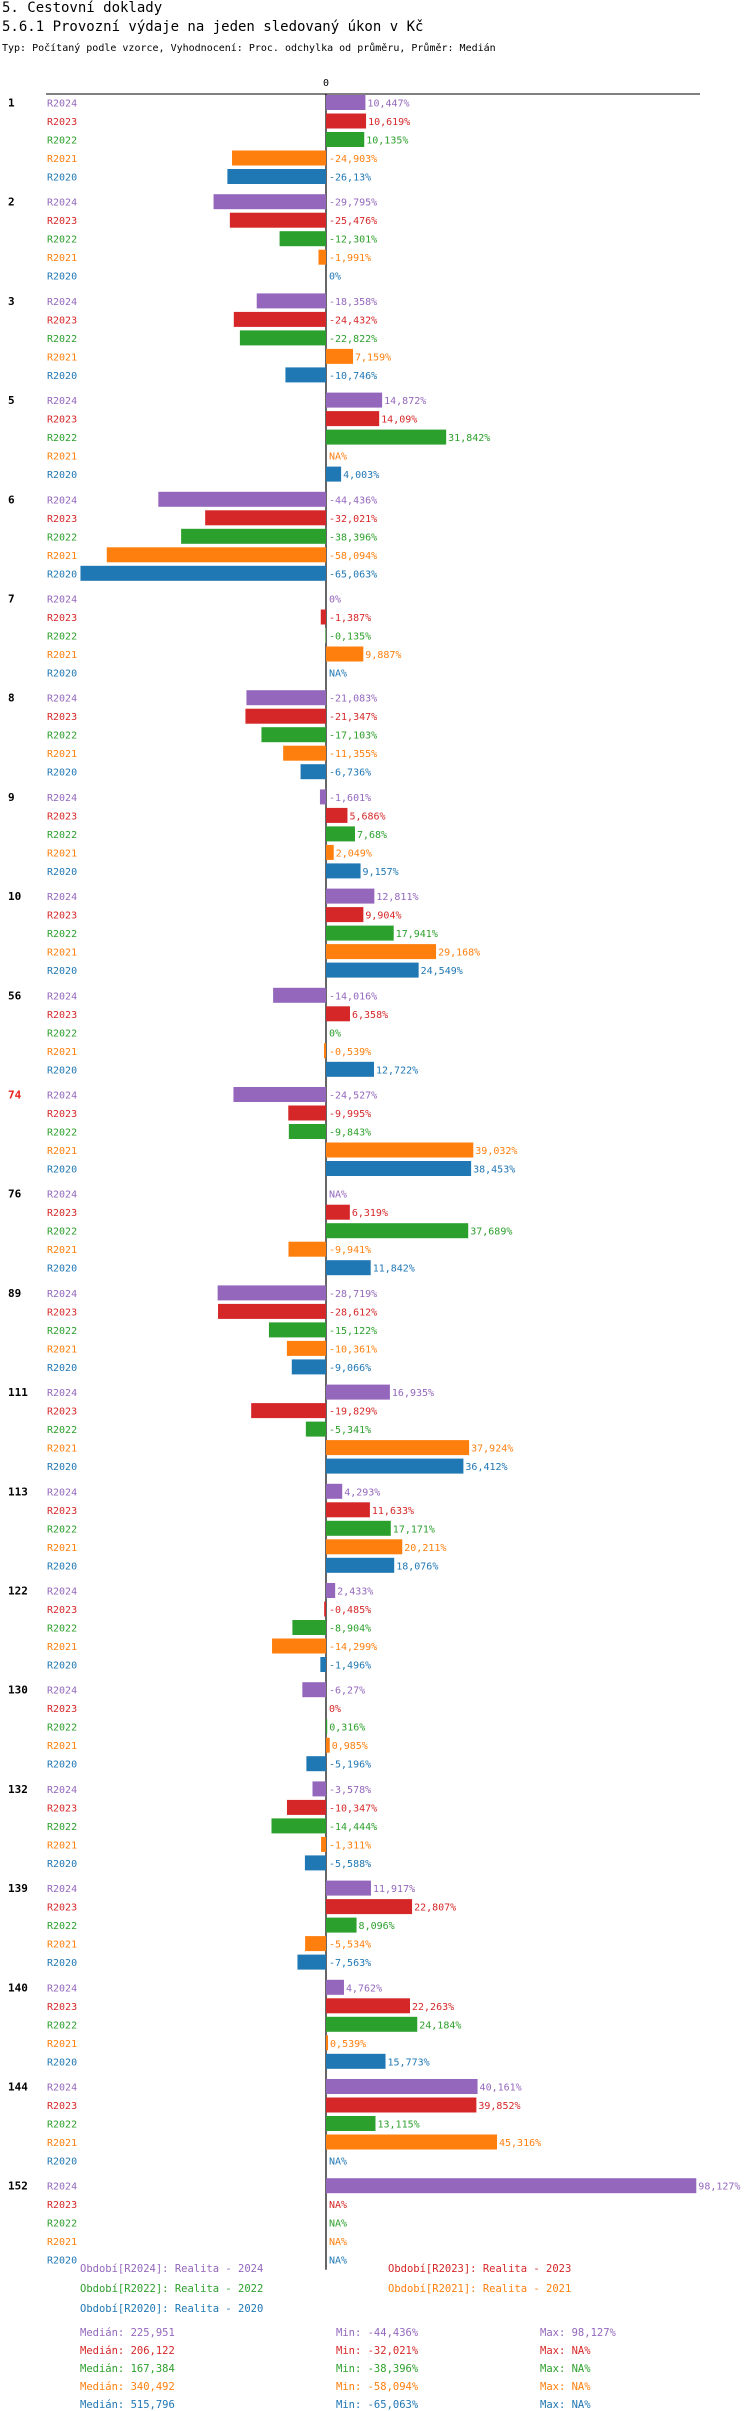 This screenshot has height=2411, width=750. I want to click on value-label: -8,904%, so click(350, 1629).